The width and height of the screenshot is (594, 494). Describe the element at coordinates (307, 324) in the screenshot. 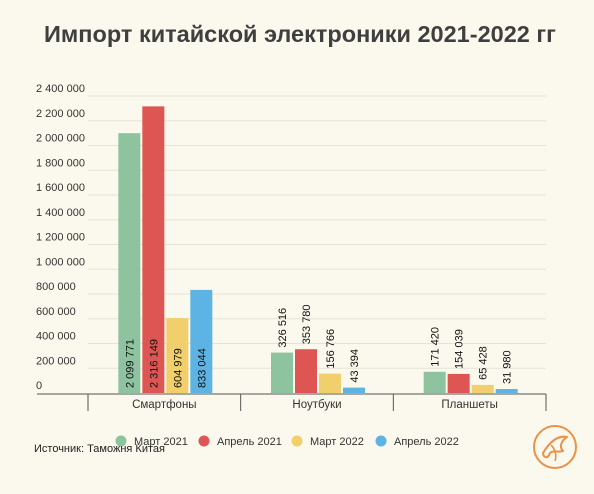

I see `data-label: 353 780` at that location.